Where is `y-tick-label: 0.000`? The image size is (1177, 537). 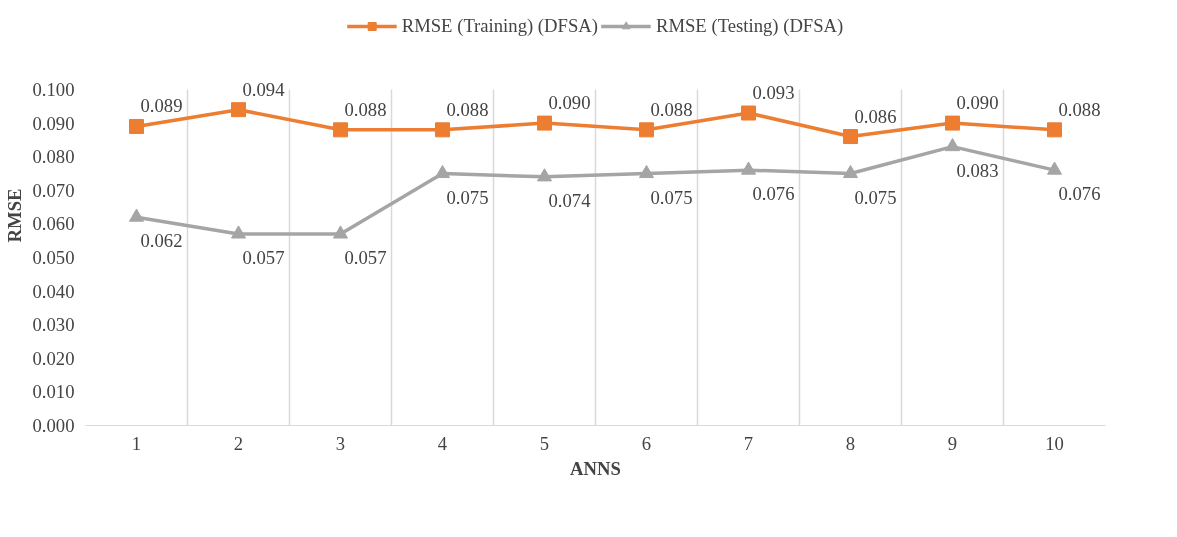 y-tick-label: 0.000 is located at coordinates (53, 425).